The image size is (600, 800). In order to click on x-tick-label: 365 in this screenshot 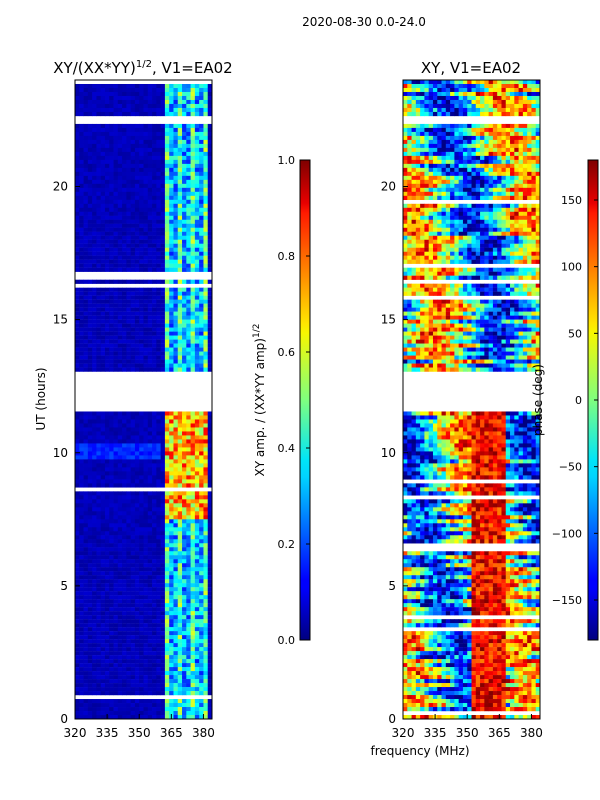, I will do `click(171, 733)`.